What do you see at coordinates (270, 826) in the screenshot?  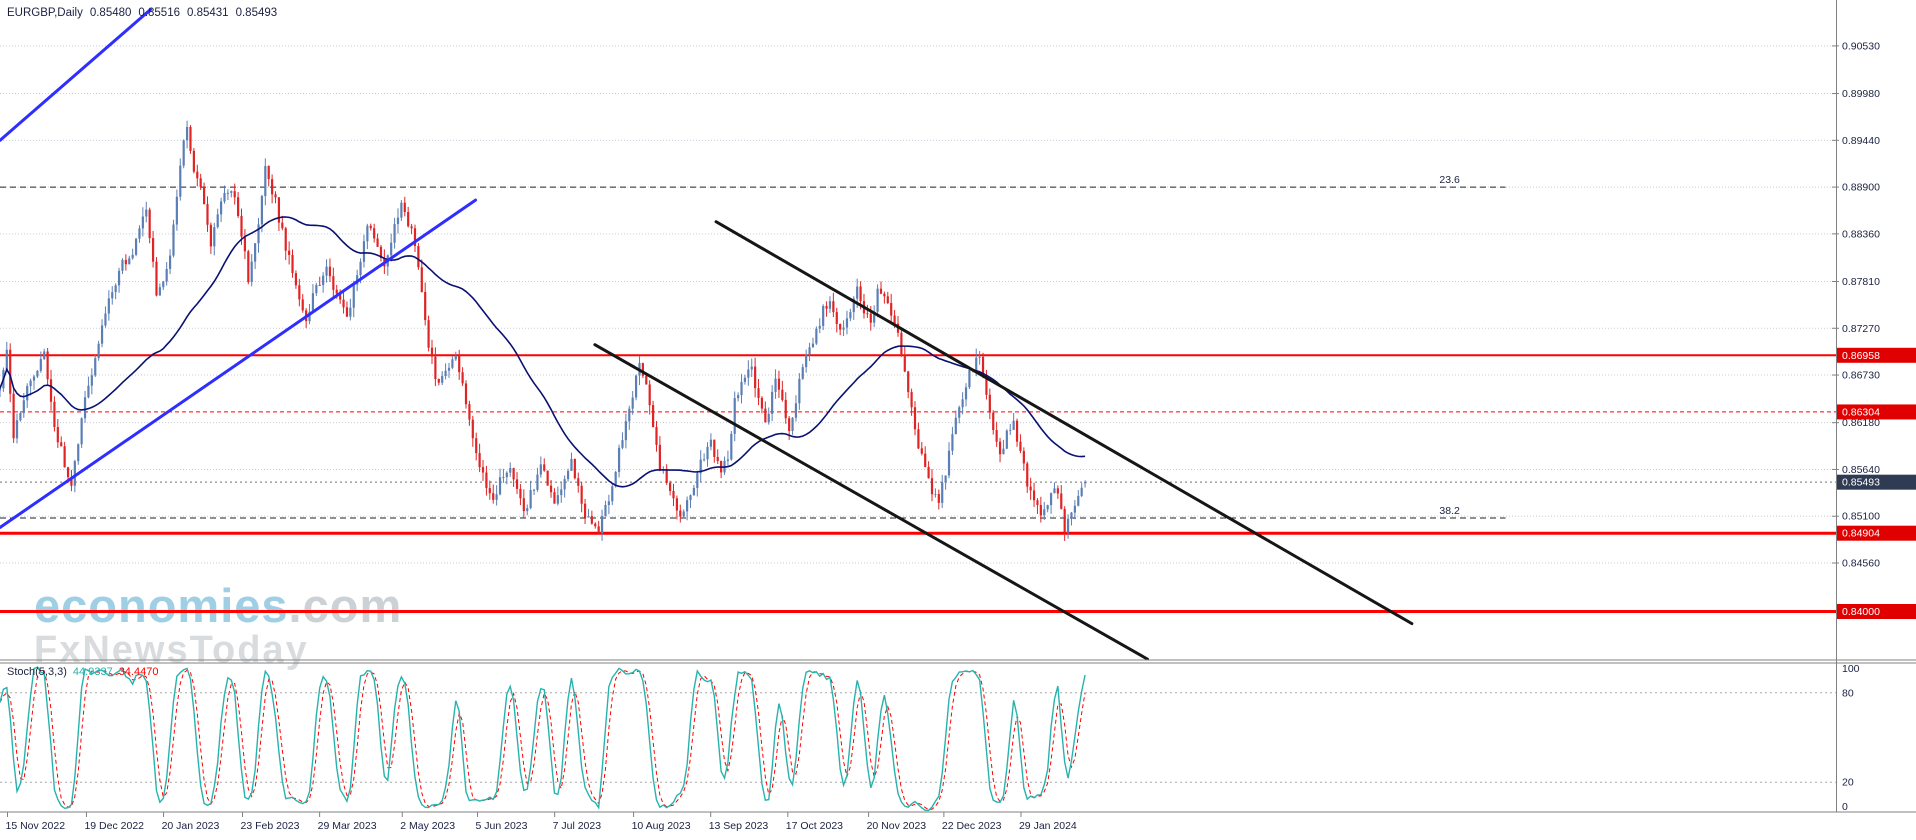 I see `date-tick-label: 23 Feb 2023` at bounding box center [270, 826].